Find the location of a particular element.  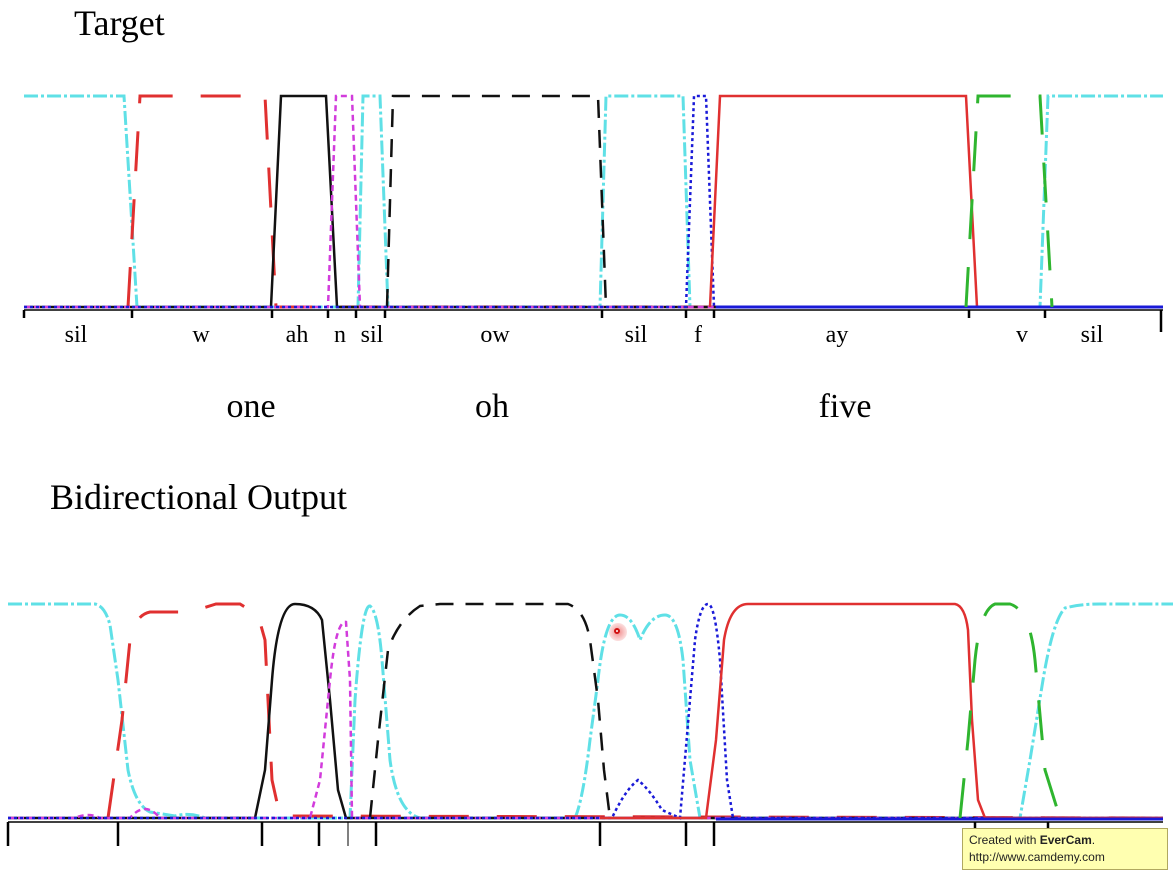

phoneme-label-ah: ah is located at coordinates (297, 335).